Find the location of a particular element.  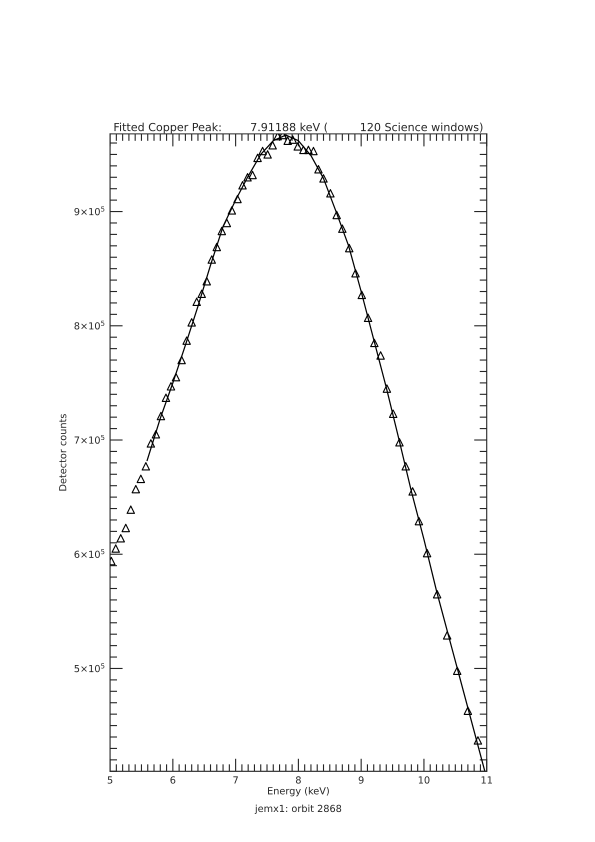

y-tick-label: 8×10$^{5}$ is located at coordinates (89, 325).